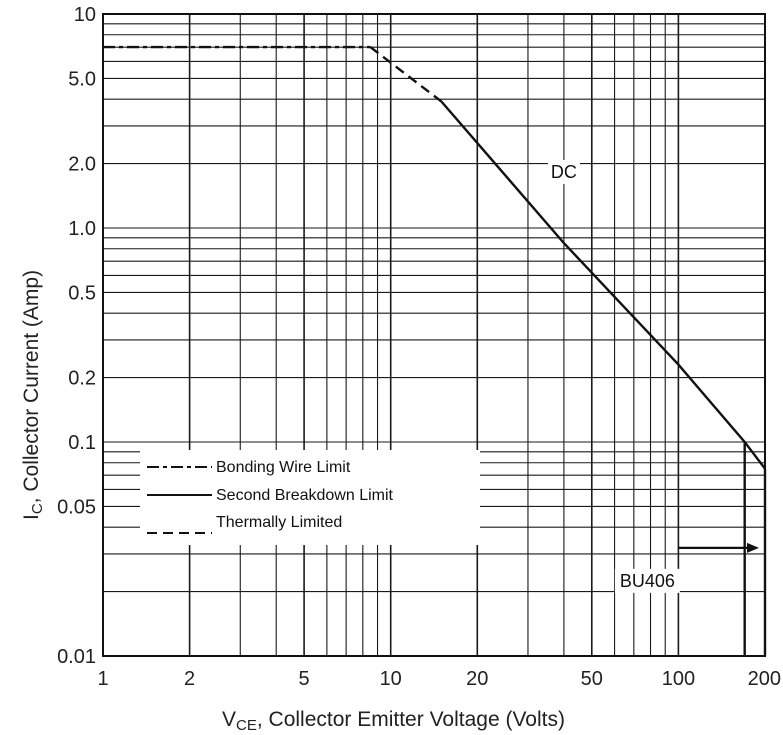 The image size is (783, 735). What do you see at coordinates (279, 522) in the screenshot?
I see `legend-label-thermally-limited: Thermally Limited` at bounding box center [279, 522].